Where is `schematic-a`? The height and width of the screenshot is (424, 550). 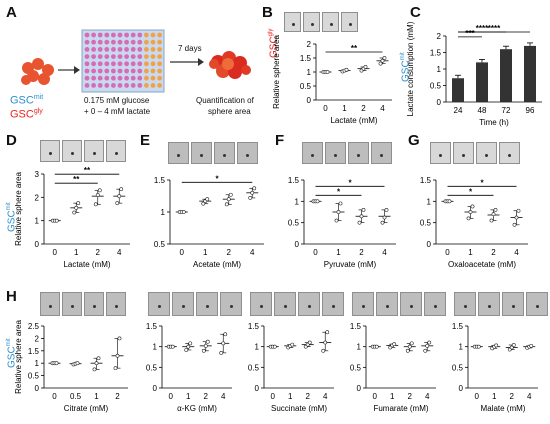
schematic-a is located at coordinates (136, 61).